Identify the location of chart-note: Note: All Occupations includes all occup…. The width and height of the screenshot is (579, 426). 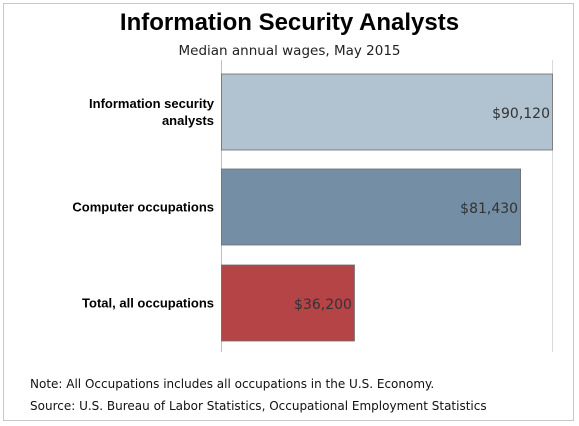
(232, 384).